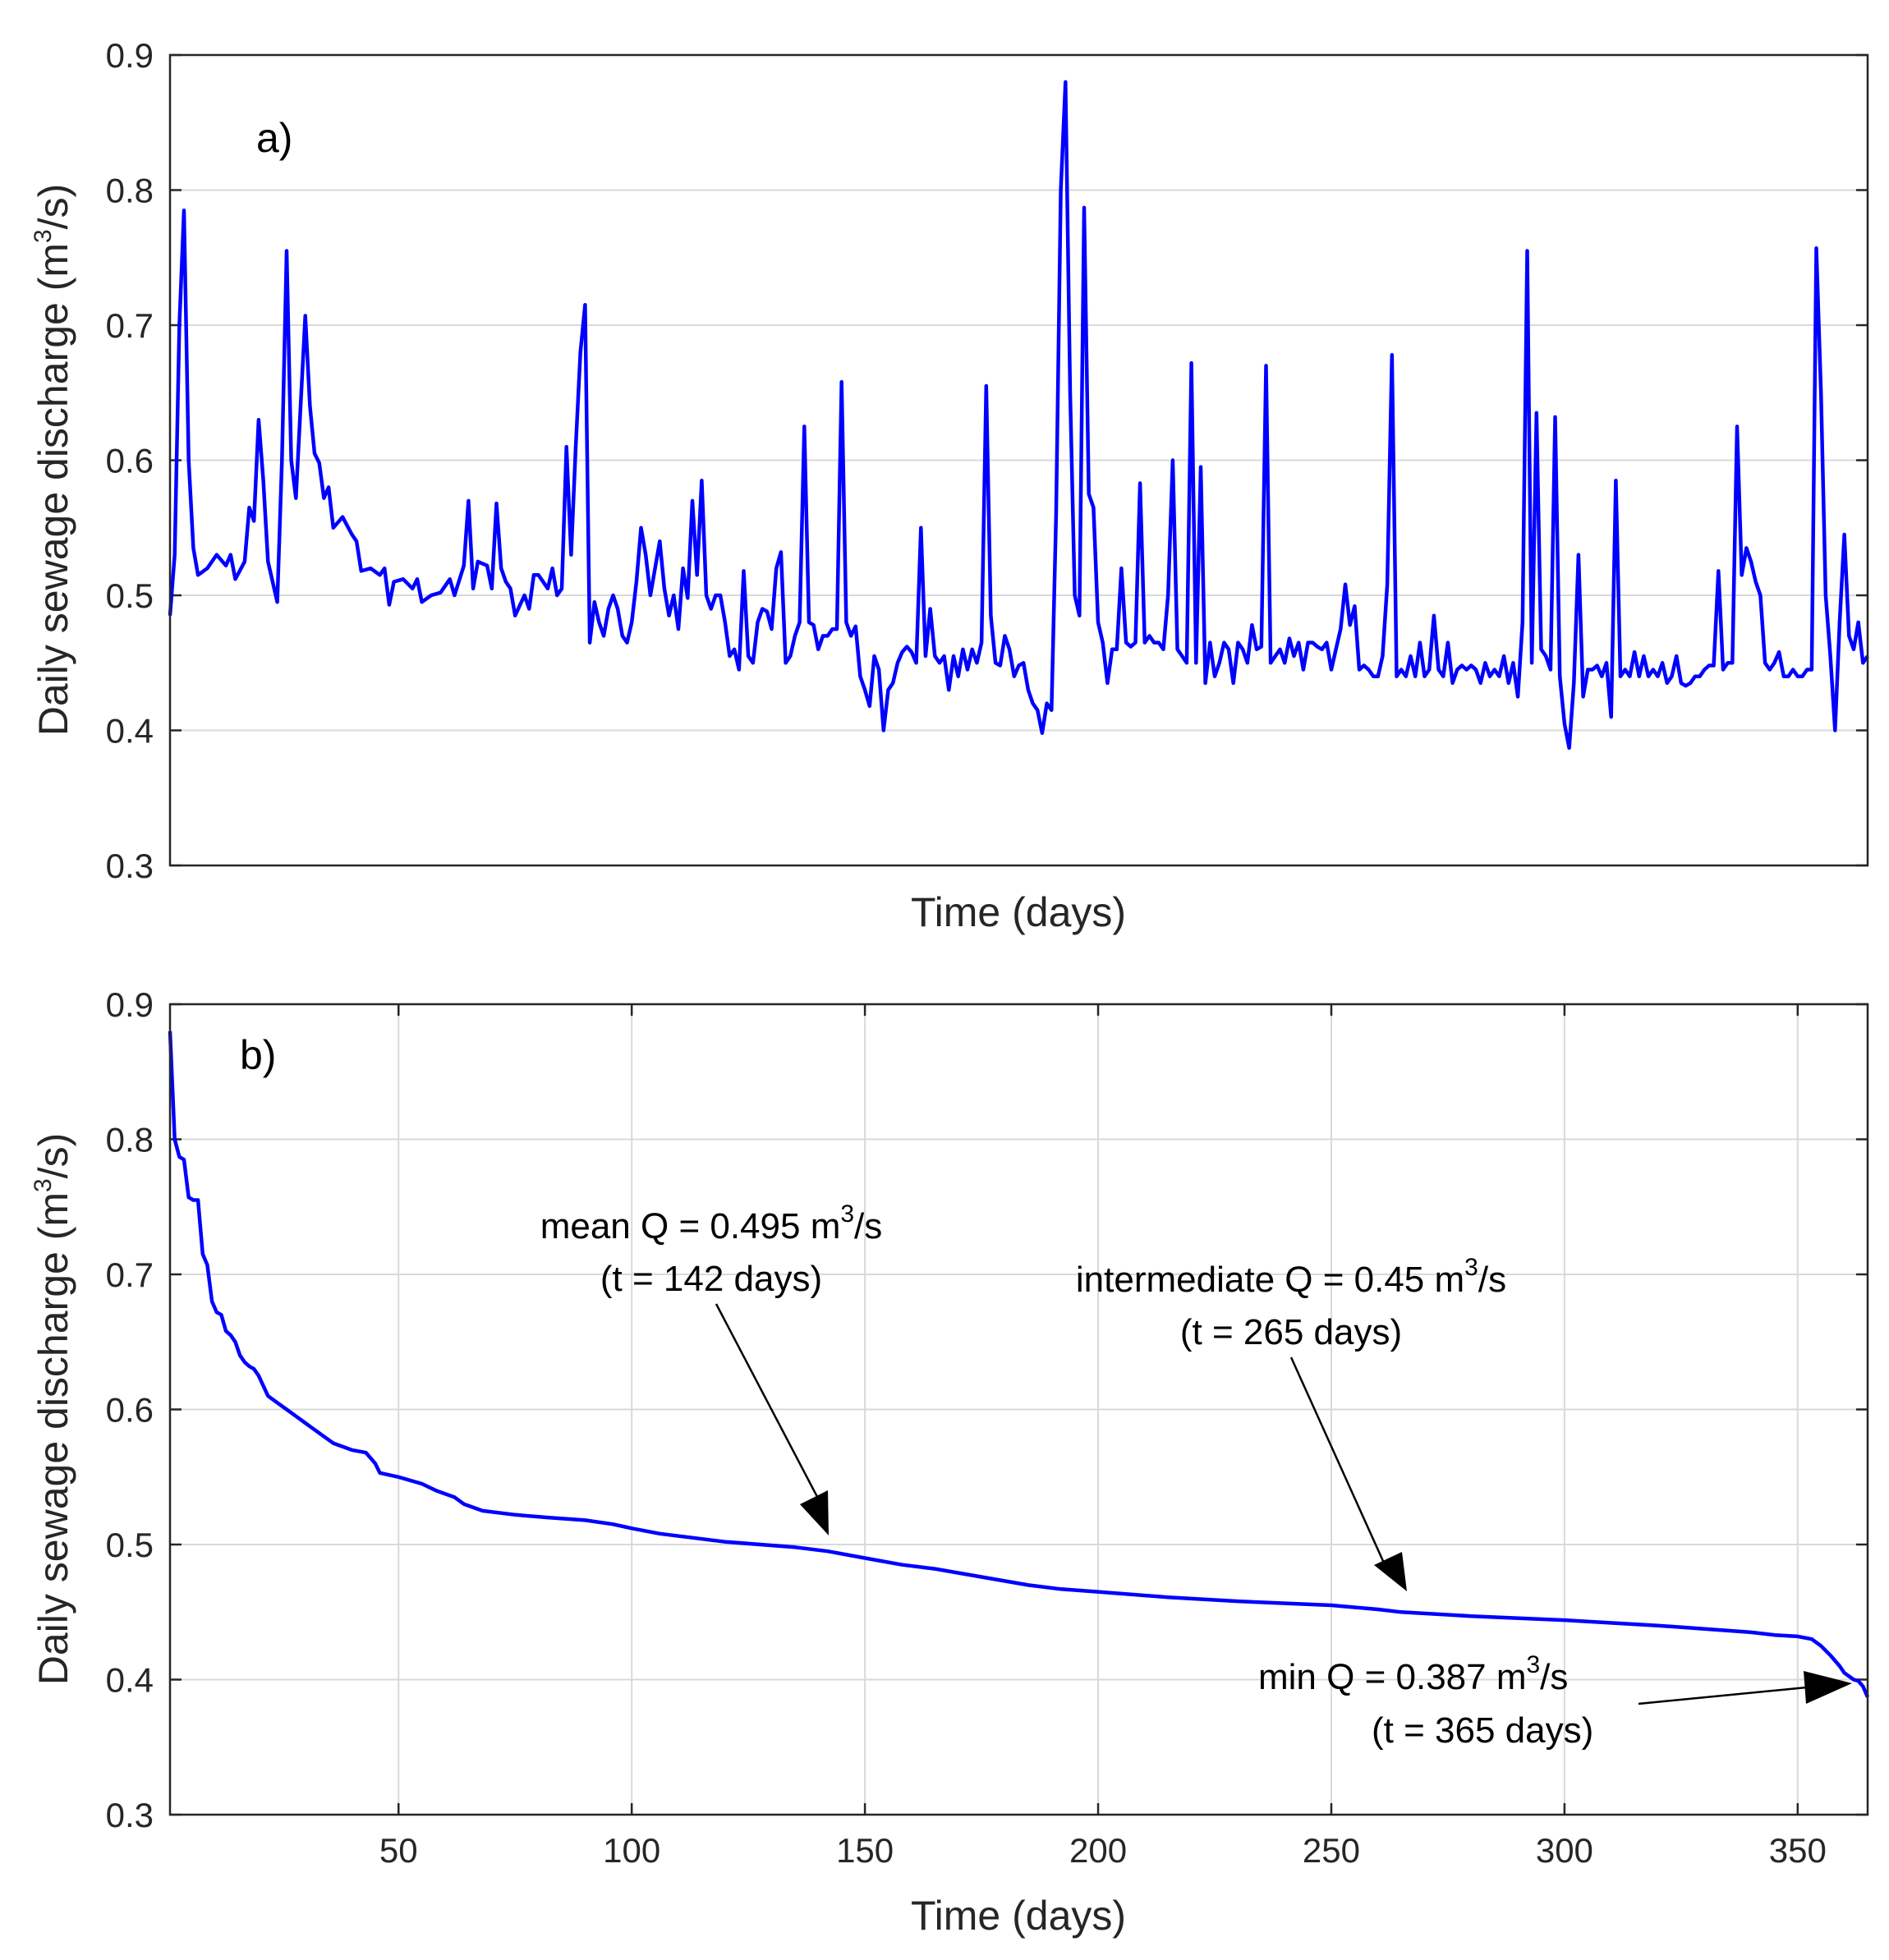  What do you see at coordinates (130, 866) in the screenshot?
I see `panel-a-y-tick-label: 0.3` at bounding box center [130, 866].